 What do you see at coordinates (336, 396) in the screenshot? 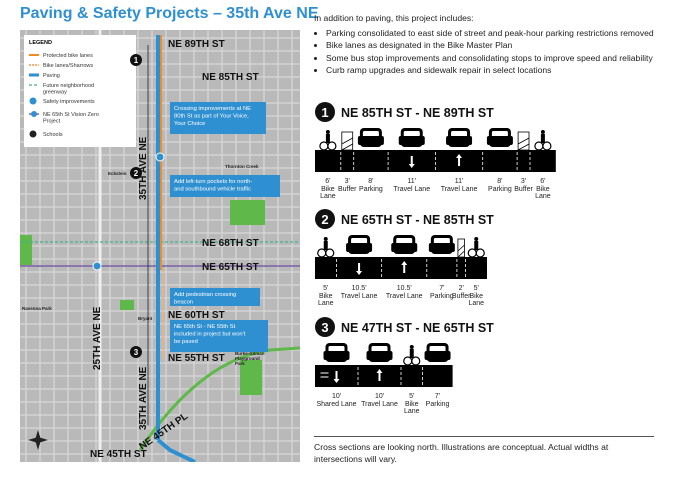
I see `lane-width: 10'` at bounding box center [336, 396].